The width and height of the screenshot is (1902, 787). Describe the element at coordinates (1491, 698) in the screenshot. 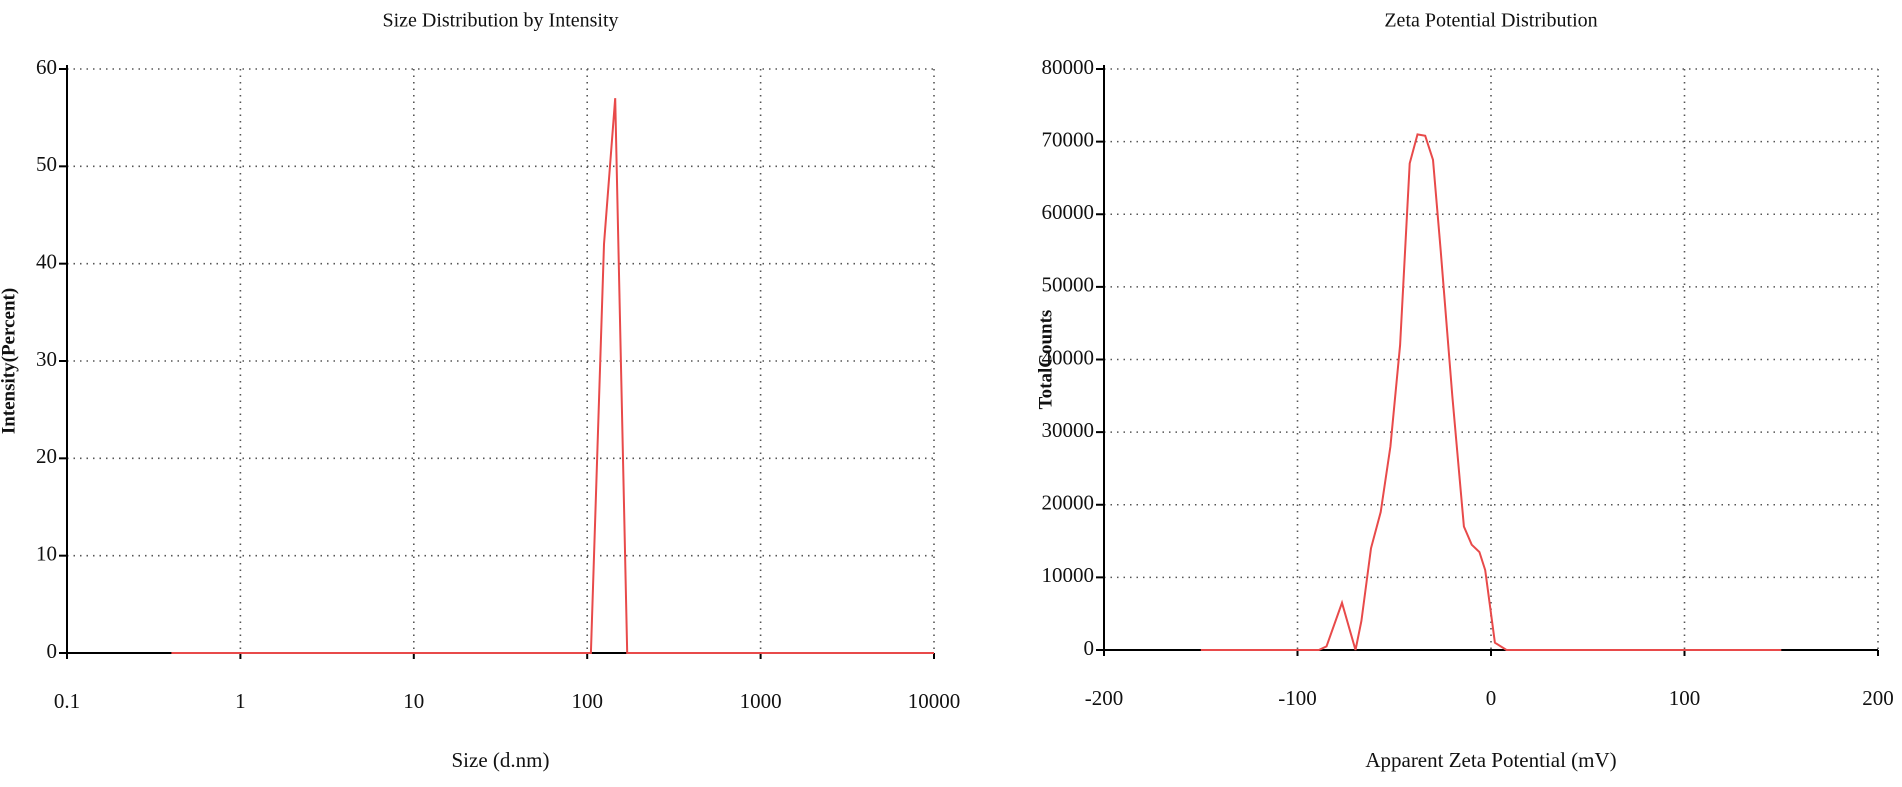

I see `x-tick-label: 0` at that location.